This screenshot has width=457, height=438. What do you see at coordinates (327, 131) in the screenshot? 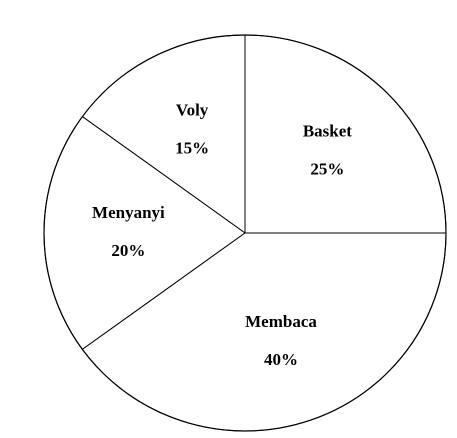
I see `slice-label-basket: Basket` at bounding box center [327, 131].